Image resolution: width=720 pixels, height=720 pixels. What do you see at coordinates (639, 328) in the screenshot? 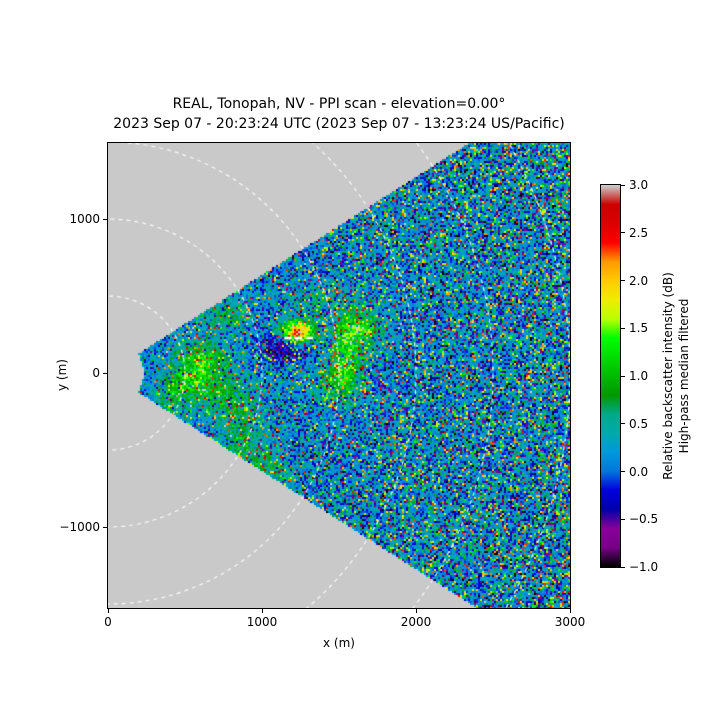
I see `colorbar-tick-label: 1.5` at bounding box center [639, 328].